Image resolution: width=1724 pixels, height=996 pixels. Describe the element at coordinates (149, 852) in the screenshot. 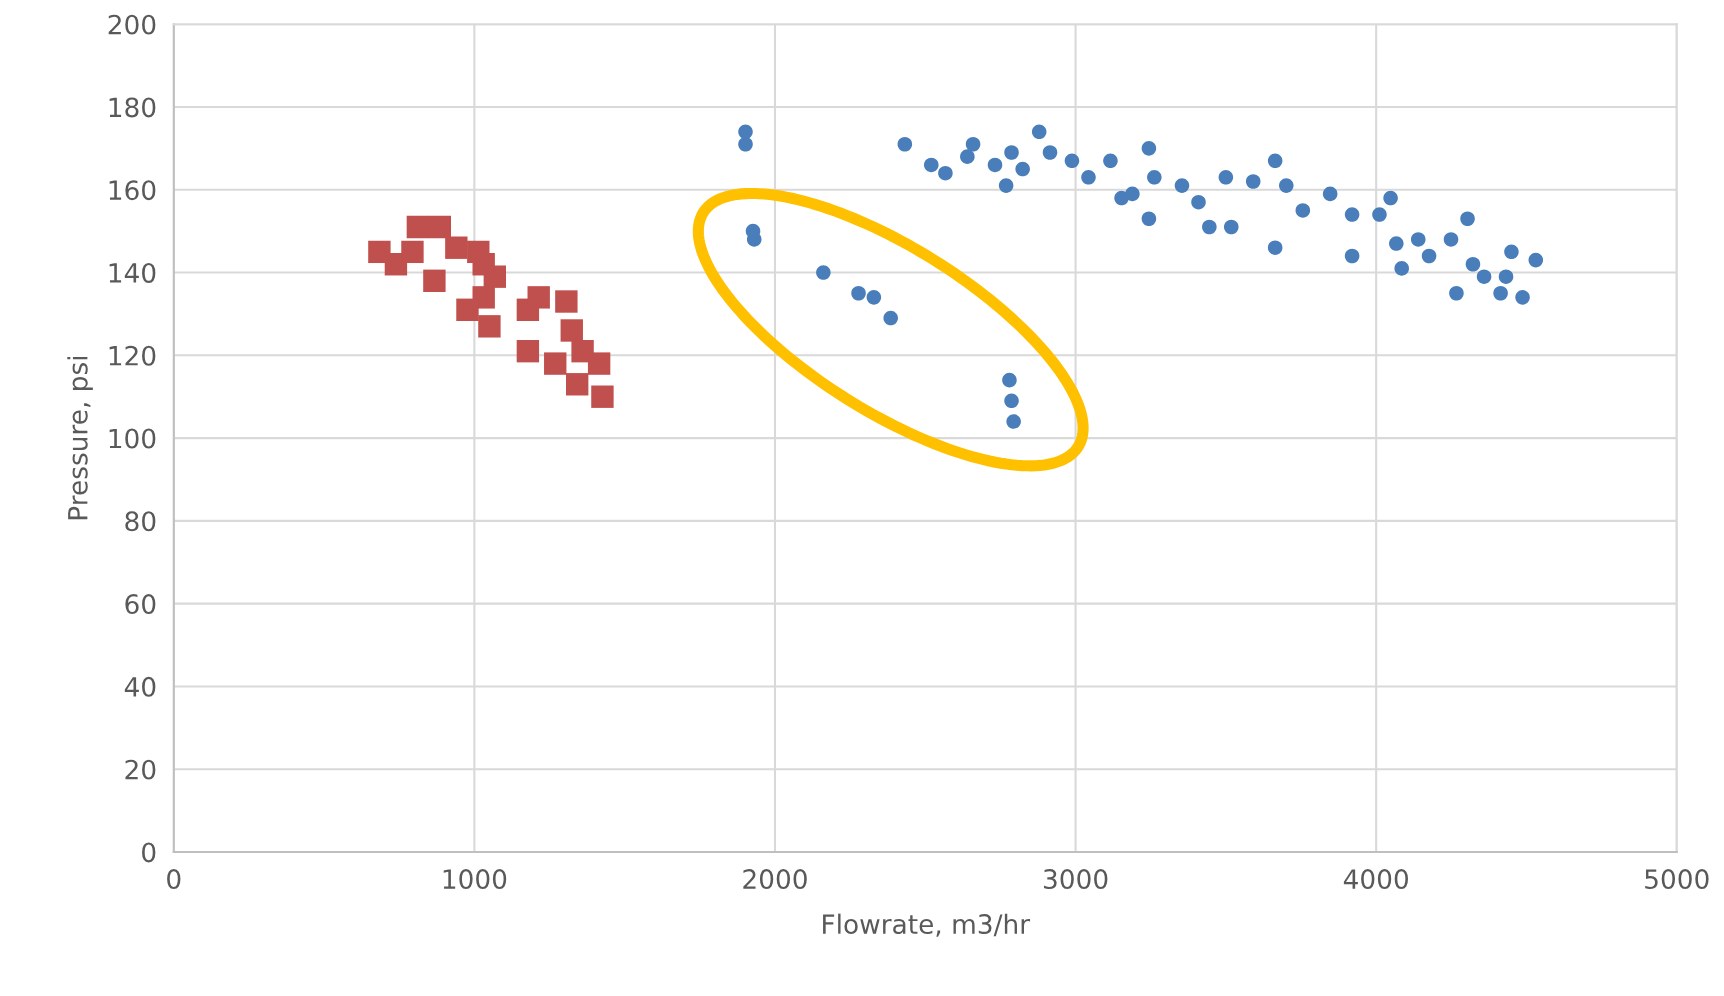

I see `y-tick-label: 0` at that location.